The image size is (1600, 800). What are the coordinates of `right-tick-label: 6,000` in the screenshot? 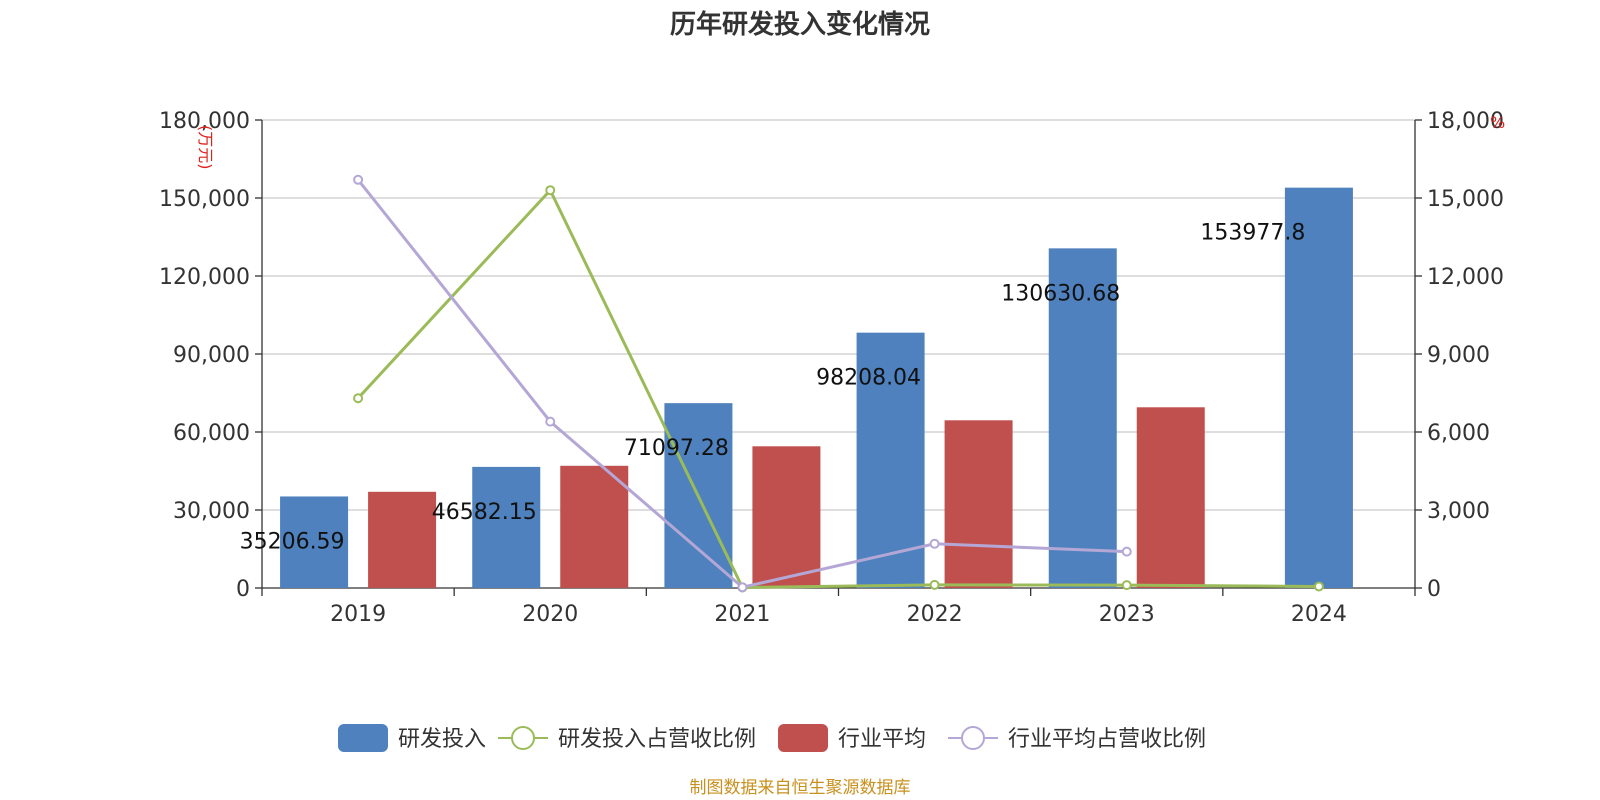 It's located at (1458, 433).